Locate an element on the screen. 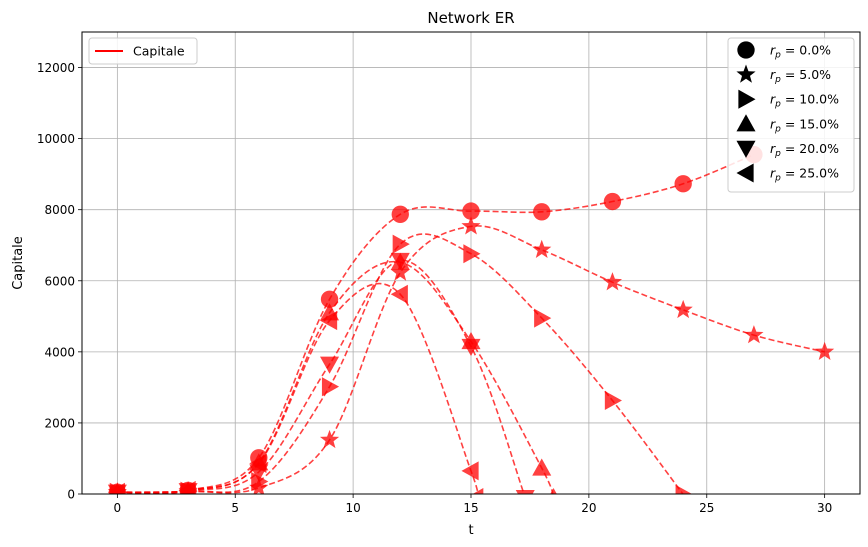 The image size is (868, 547). line-legend: Capitale is located at coordinates (143, 51).